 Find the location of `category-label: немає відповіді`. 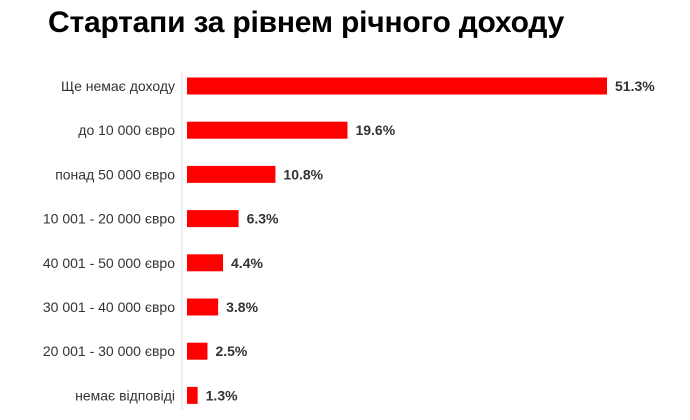

category-label: немає відповіді is located at coordinates (125, 395).